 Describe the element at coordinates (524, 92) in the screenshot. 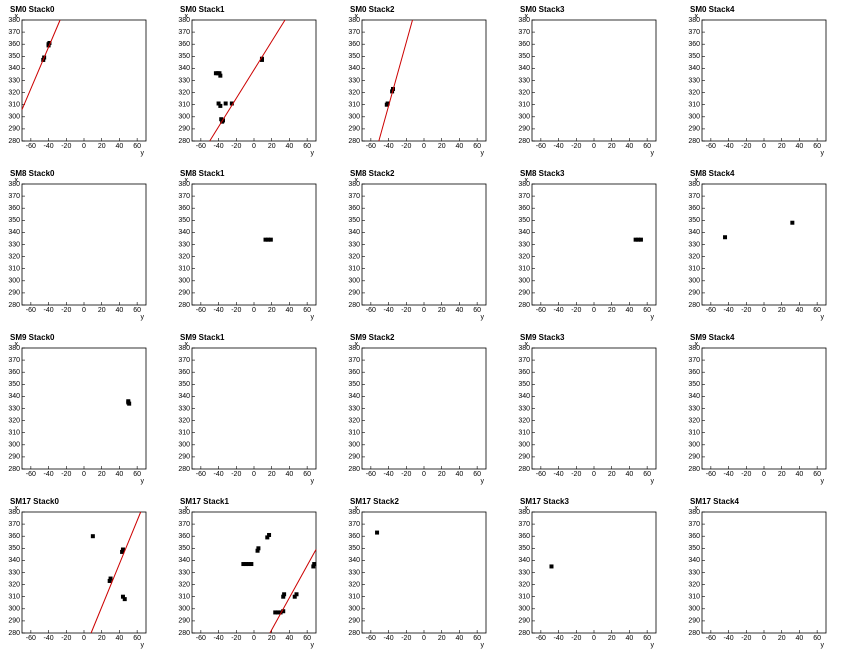

I see `y-tick-label: 320` at that location.